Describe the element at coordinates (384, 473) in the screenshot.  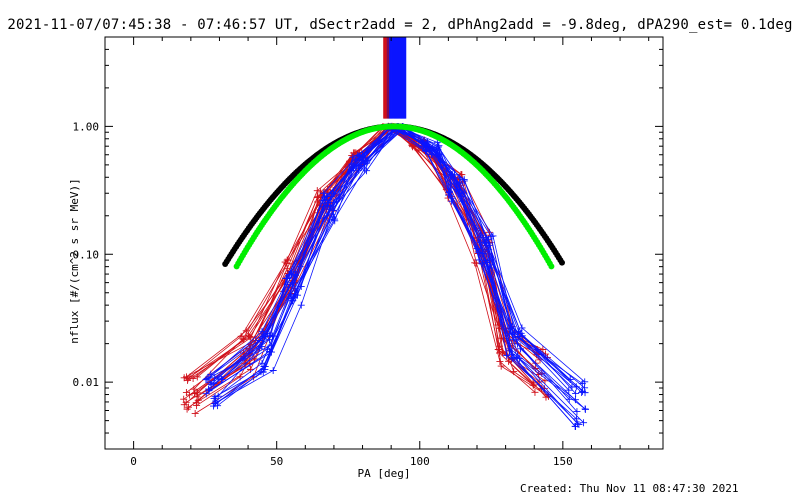
I see `x-axis-label: PA [deg]` at that location.